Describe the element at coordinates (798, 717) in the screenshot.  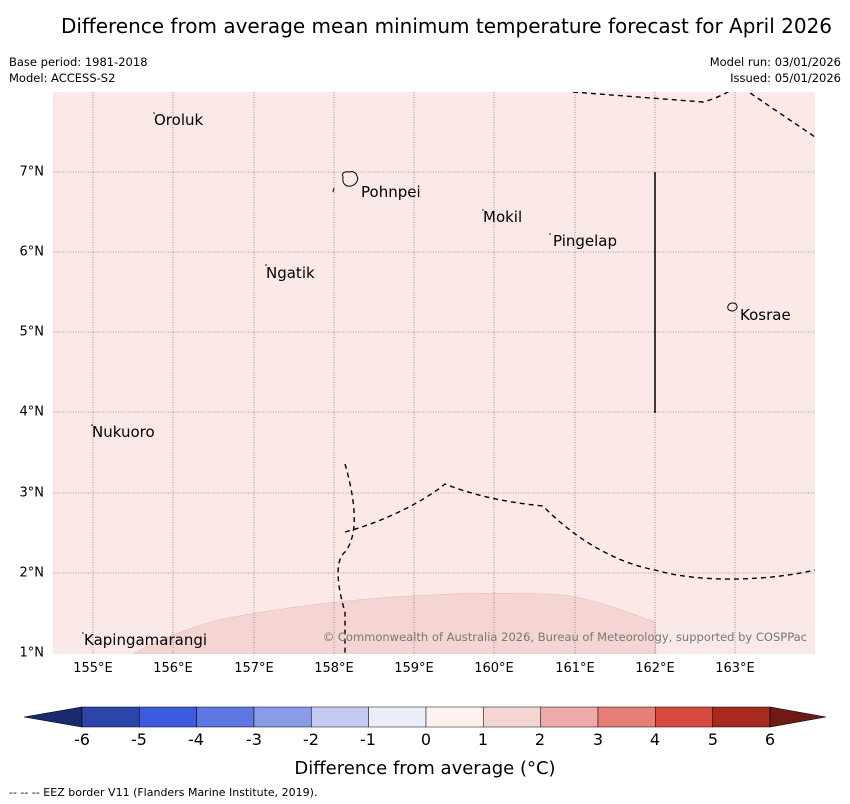
I see `colorbar-extend-max` at that location.